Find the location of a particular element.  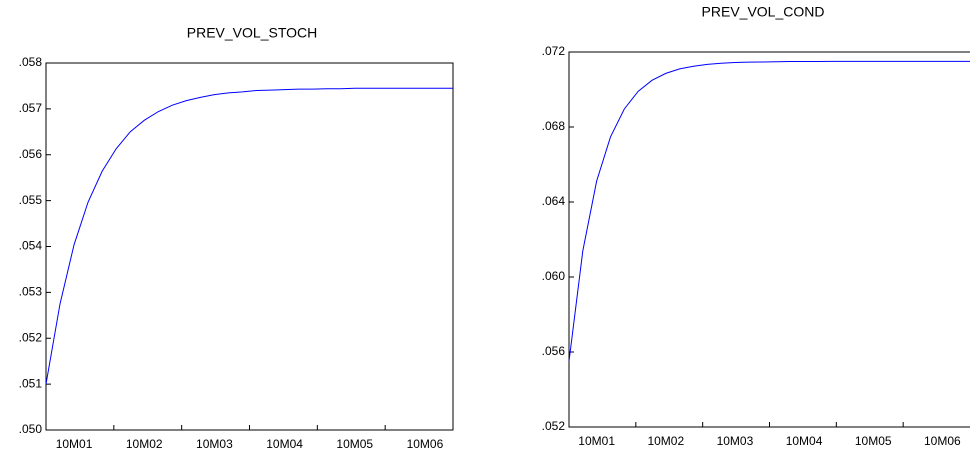

y-tick-label: .053 is located at coordinates (31, 292).